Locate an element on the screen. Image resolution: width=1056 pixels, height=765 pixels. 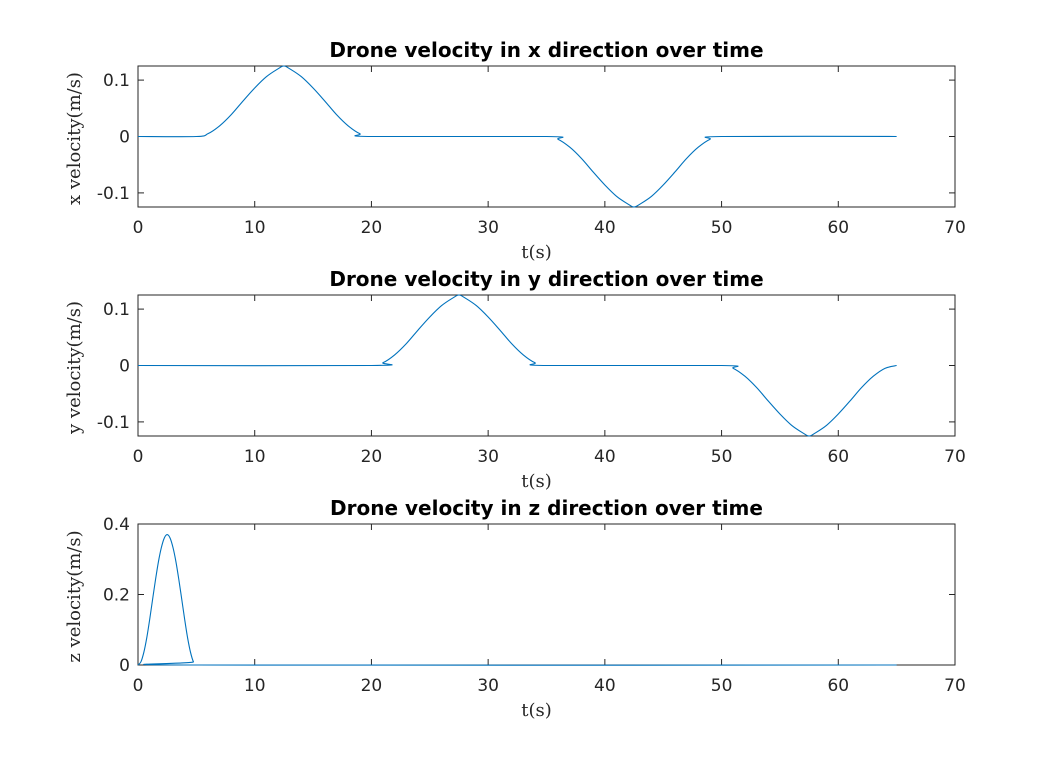
y-x-tick-label: 40 is located at coordinates (605, 457).